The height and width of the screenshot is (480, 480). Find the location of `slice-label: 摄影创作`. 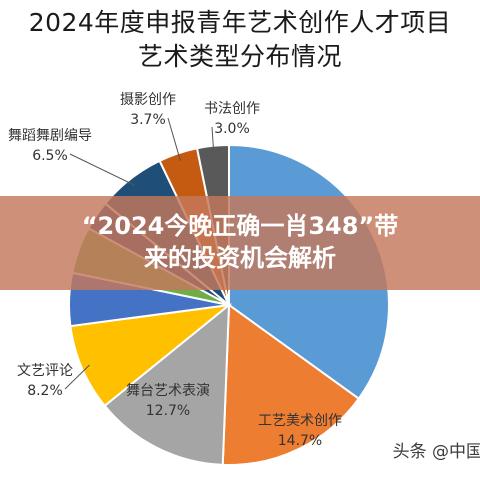

slice-label: 摄影创作 is located at coordinates (148, 100).